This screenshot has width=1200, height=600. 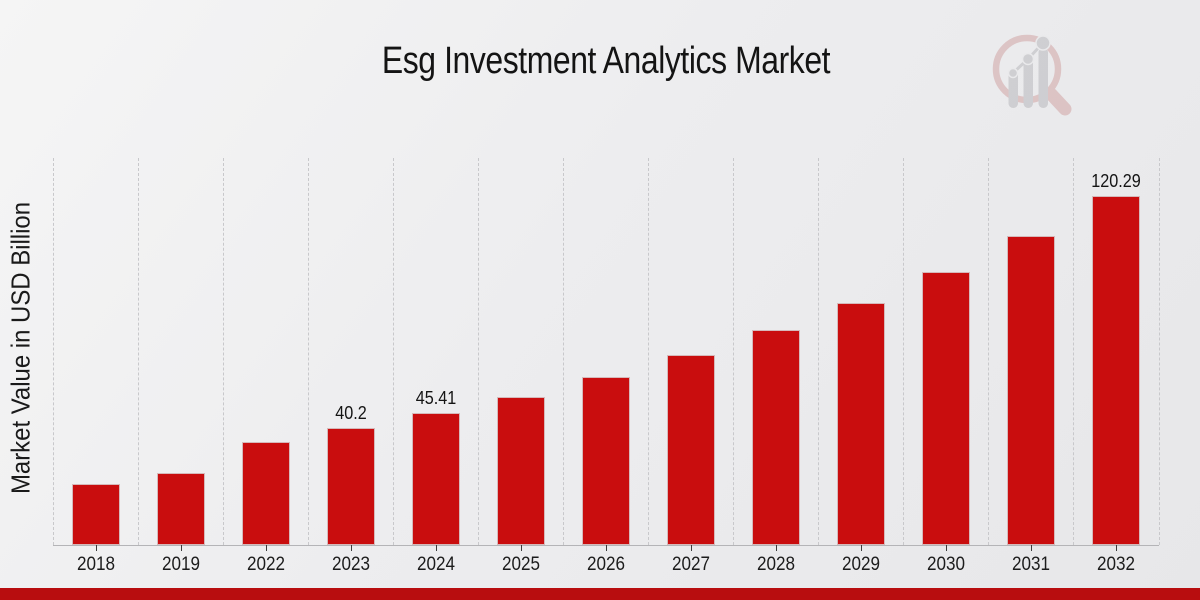 I want to click on x-tick-label-2018: 2018, so click(x=95, y=564).